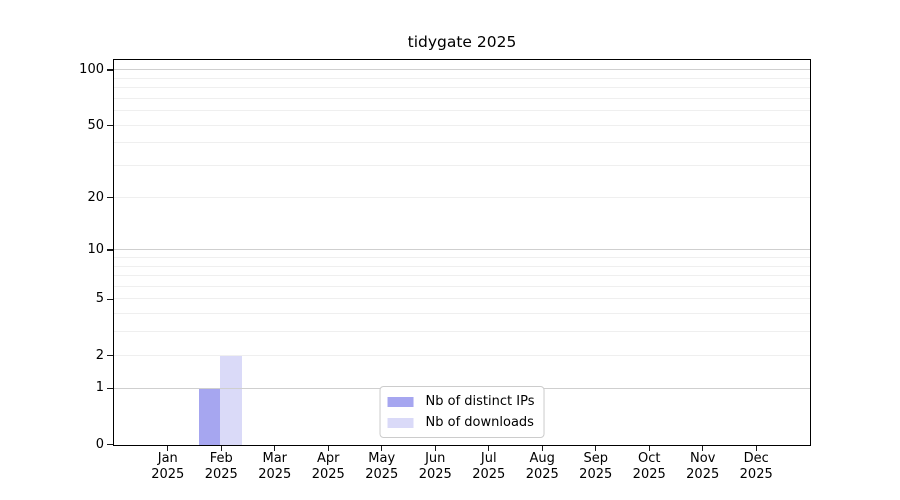 This screenshot has height=500, width=900. What do you see at coordinates (99, 355) in the screenshot?
I see `y-tick-label: 2` at bounding box center [99, 355].